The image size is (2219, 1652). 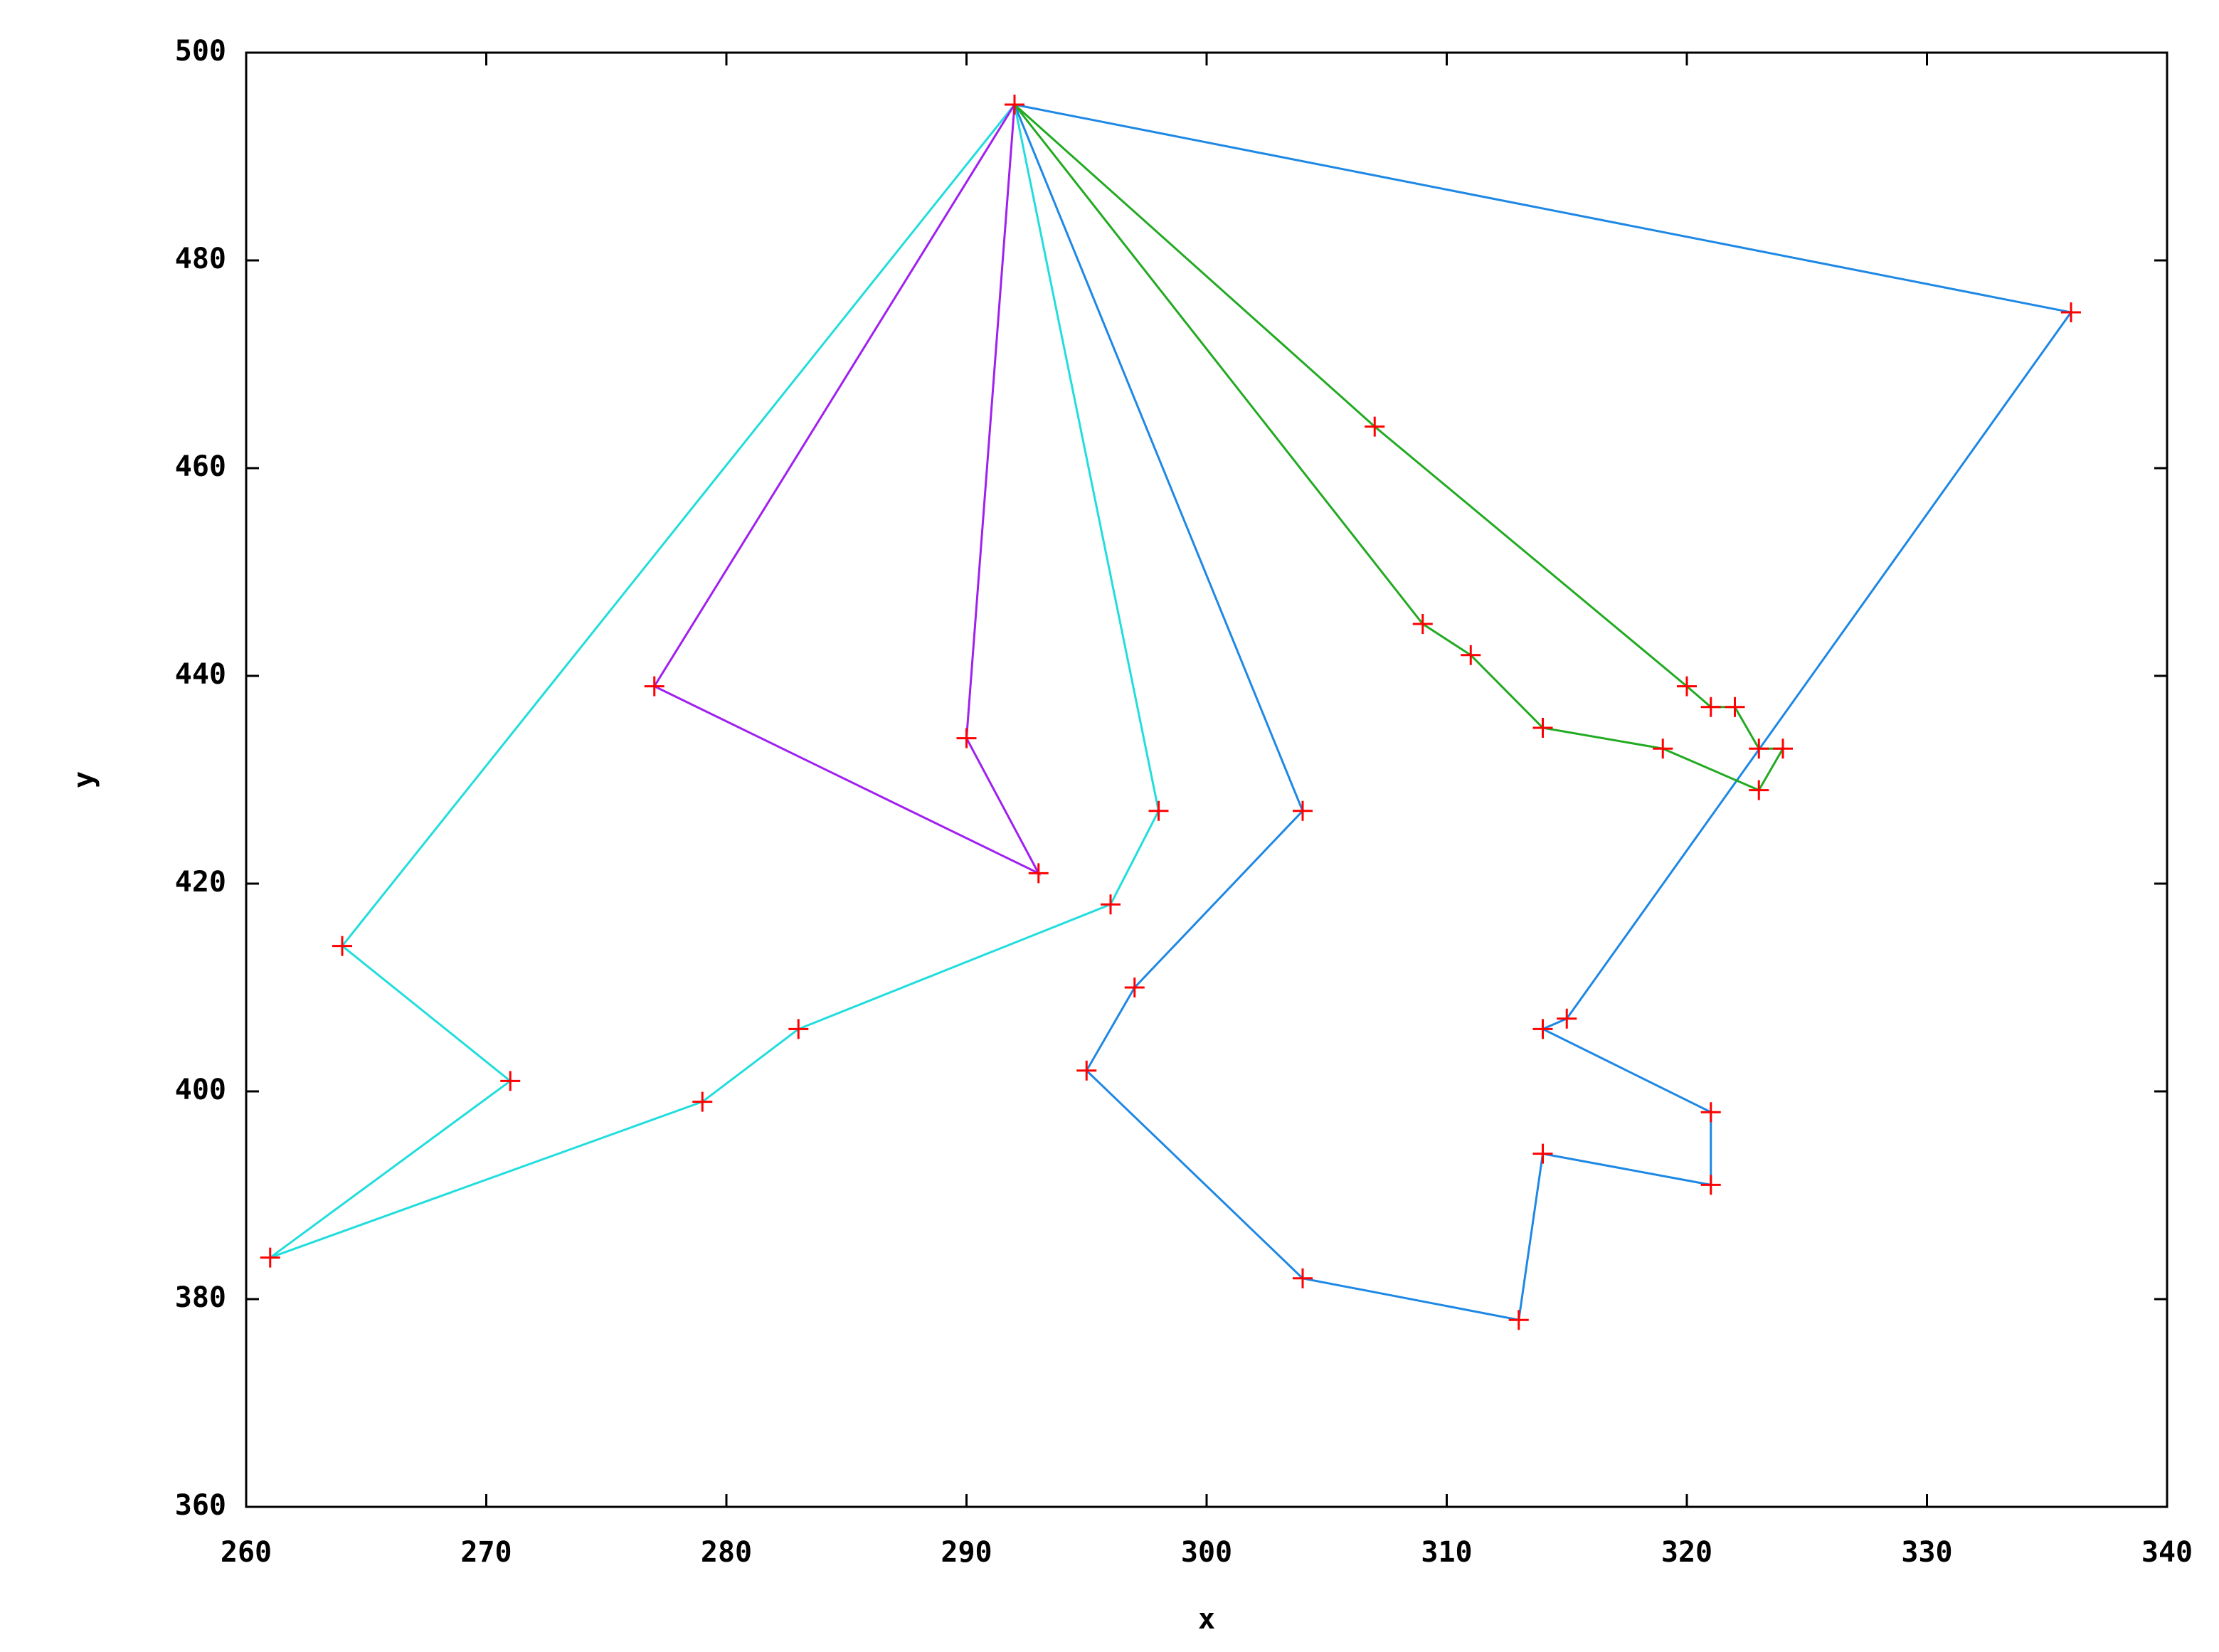 What do you see at coordinates (1206, 1552) in the screenshot?
I see `x-tick-label: 300` at bounding box center [1206, 1552].